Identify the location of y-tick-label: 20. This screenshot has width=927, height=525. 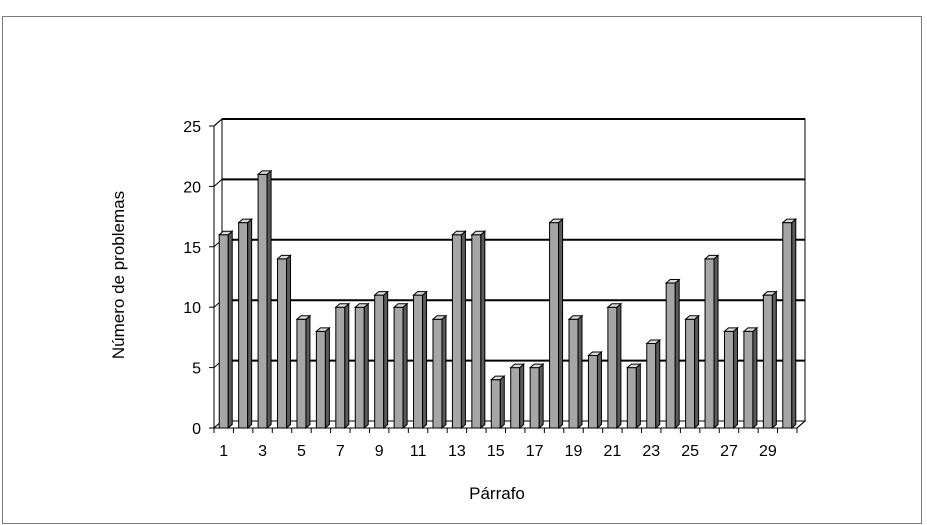
(192, 187).